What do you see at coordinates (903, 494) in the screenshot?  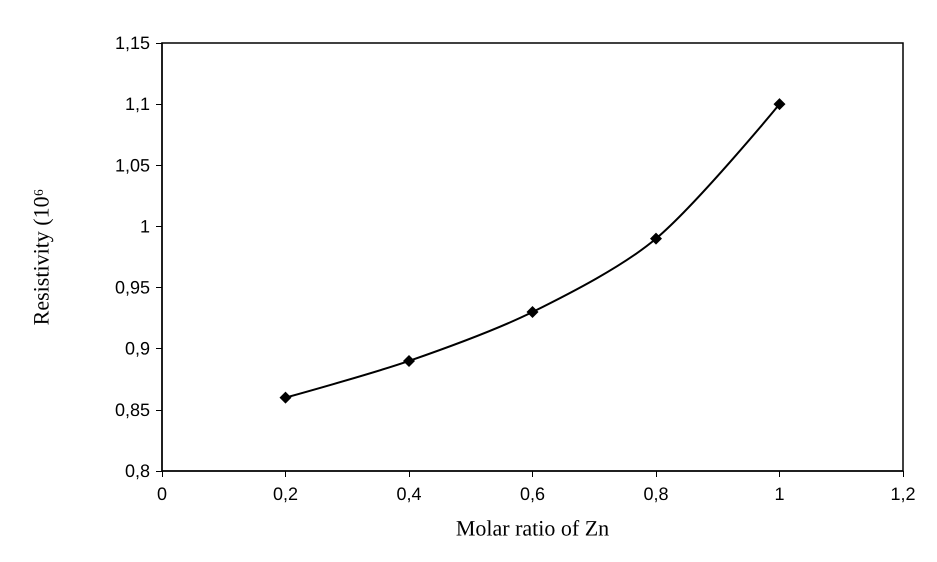 I see `x-tick-label: 1,2` at bounding box center [903, 494].